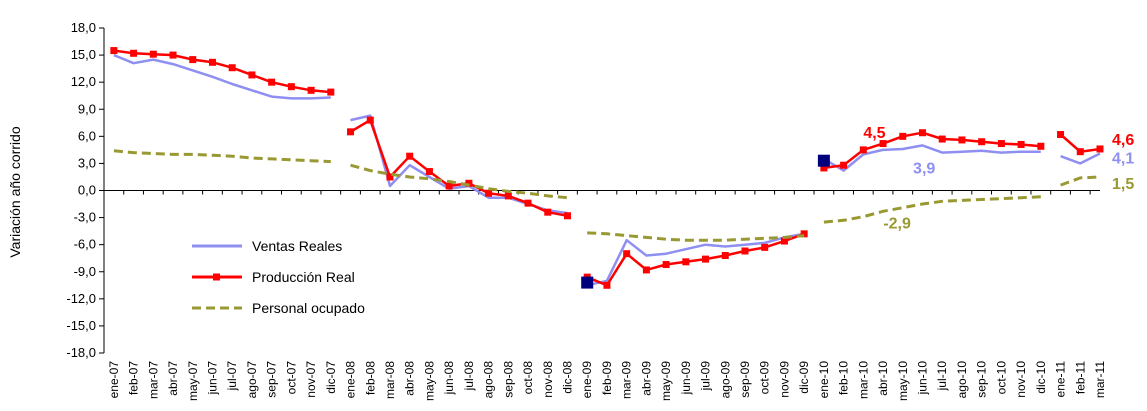  What do you see at coordinates (232, 376) in the screenshot?
I see `x-tick-label: jul-07` at bounding box center [232, 376].